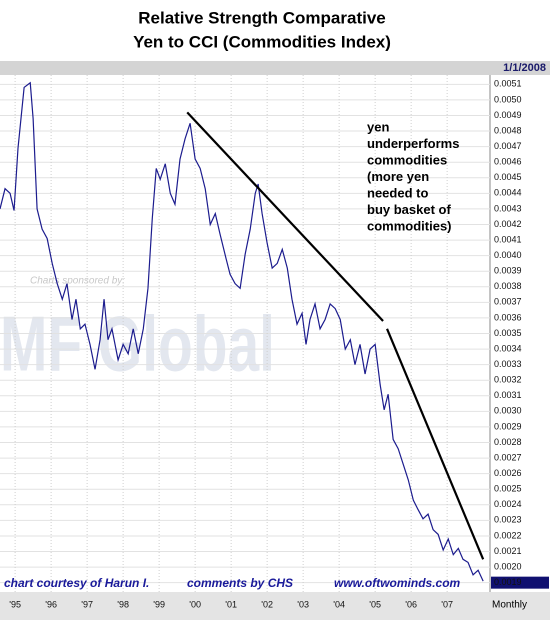 The height and width of the screenshot is (620, 550). Describe the element at coordinates (508, 551) in the screenshot. I see `y-tick-label: 0.0021` at that location.